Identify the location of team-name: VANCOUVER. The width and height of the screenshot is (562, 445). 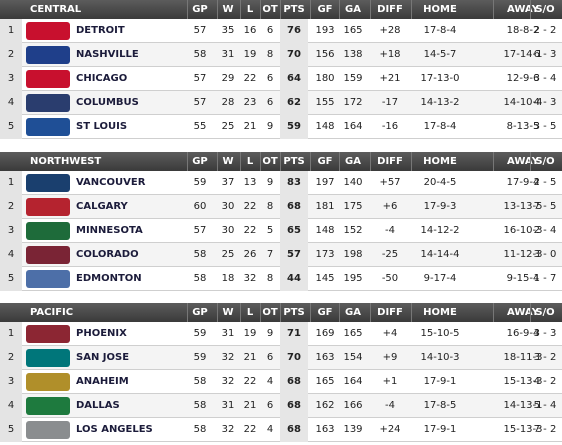
(111, 182).